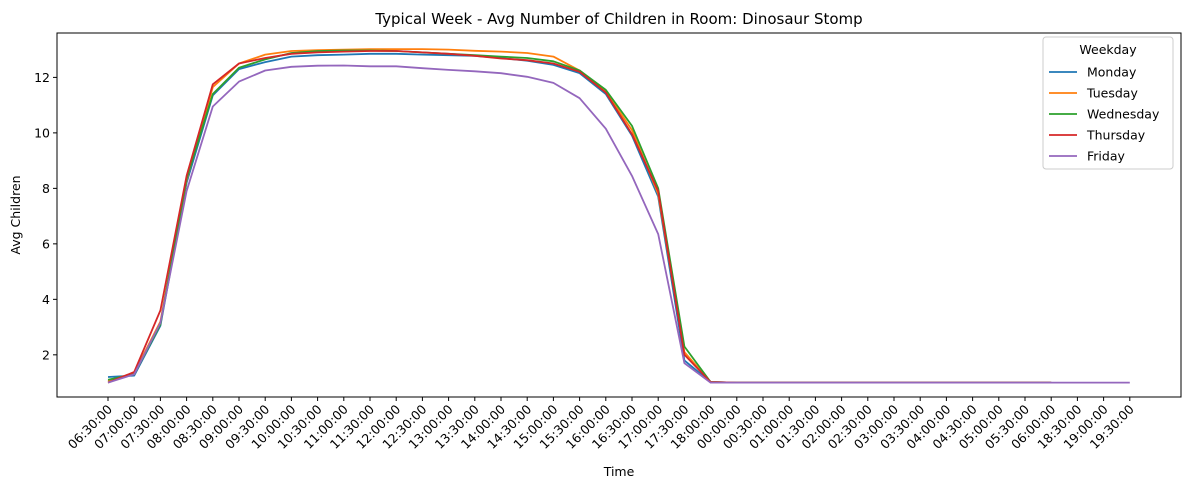 Image resolution: width=1189 pixels, height=490 pixels. Describe the element at coordinates (45, 216) in the screenshot. I see `y-axis: 2 4 6 8 10 12` at that location.